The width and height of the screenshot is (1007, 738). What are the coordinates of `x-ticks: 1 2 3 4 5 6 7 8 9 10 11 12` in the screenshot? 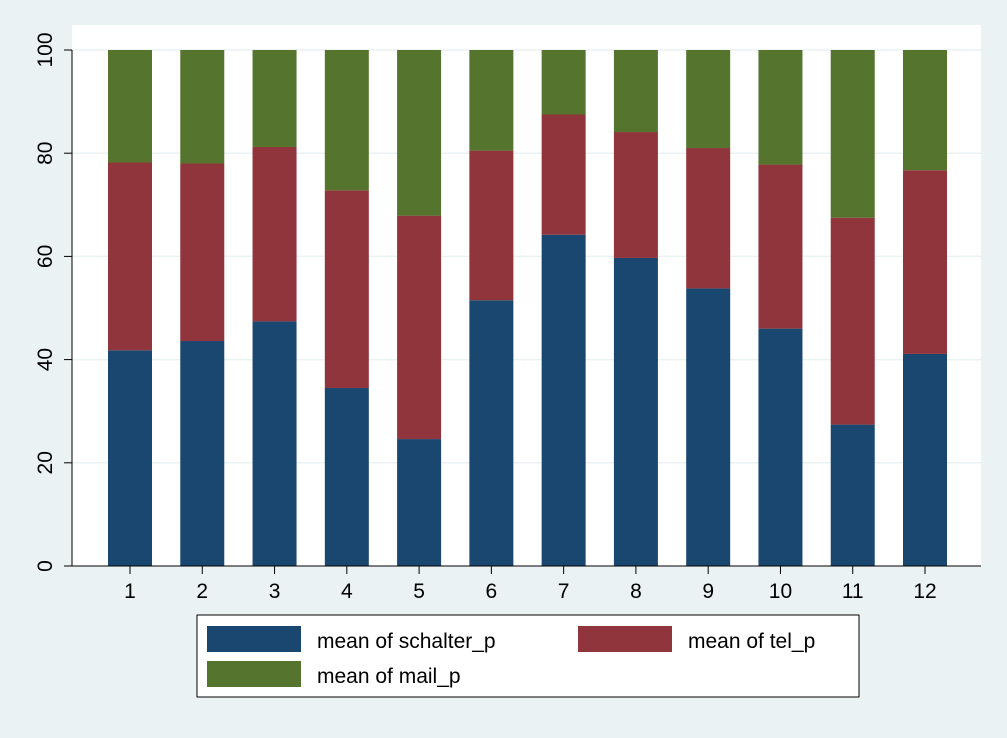 It's located at (530, 584).